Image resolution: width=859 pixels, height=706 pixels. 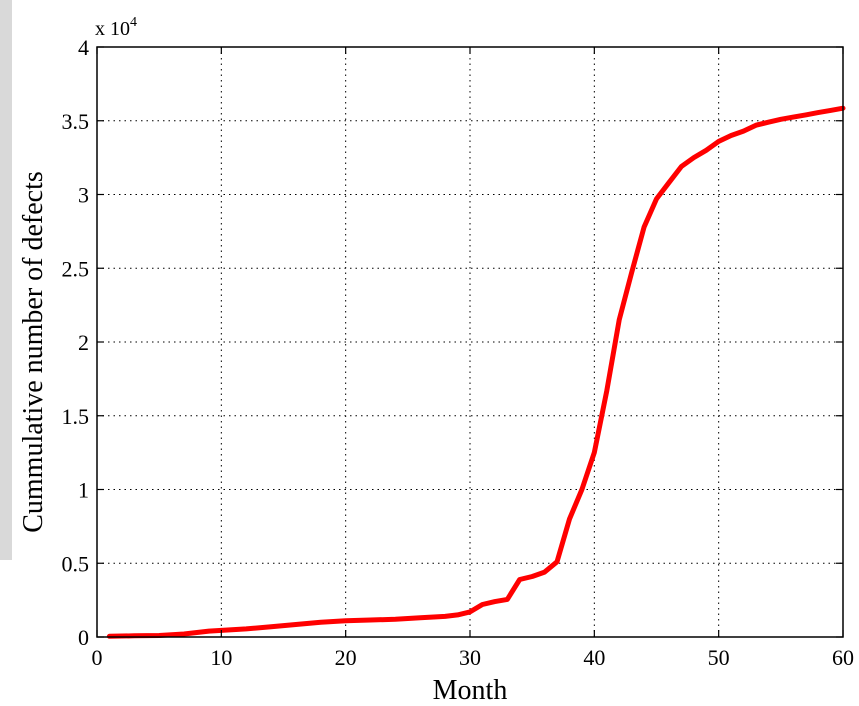 What do you see at coordinates (33, 352) in the screenshot?
I see `y-axis-title: Cummulative number of defects` at bounding box center [33, 352].